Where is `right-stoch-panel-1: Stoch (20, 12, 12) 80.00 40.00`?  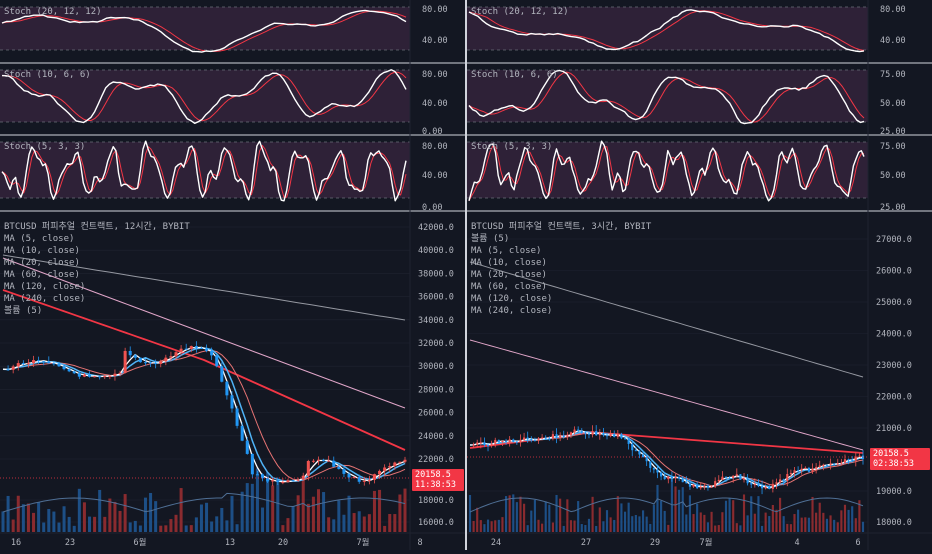
right-stoch-panel-1: Stoch (20, 12, 12) 80.00 40.00 is located at coordinates (686, 29).